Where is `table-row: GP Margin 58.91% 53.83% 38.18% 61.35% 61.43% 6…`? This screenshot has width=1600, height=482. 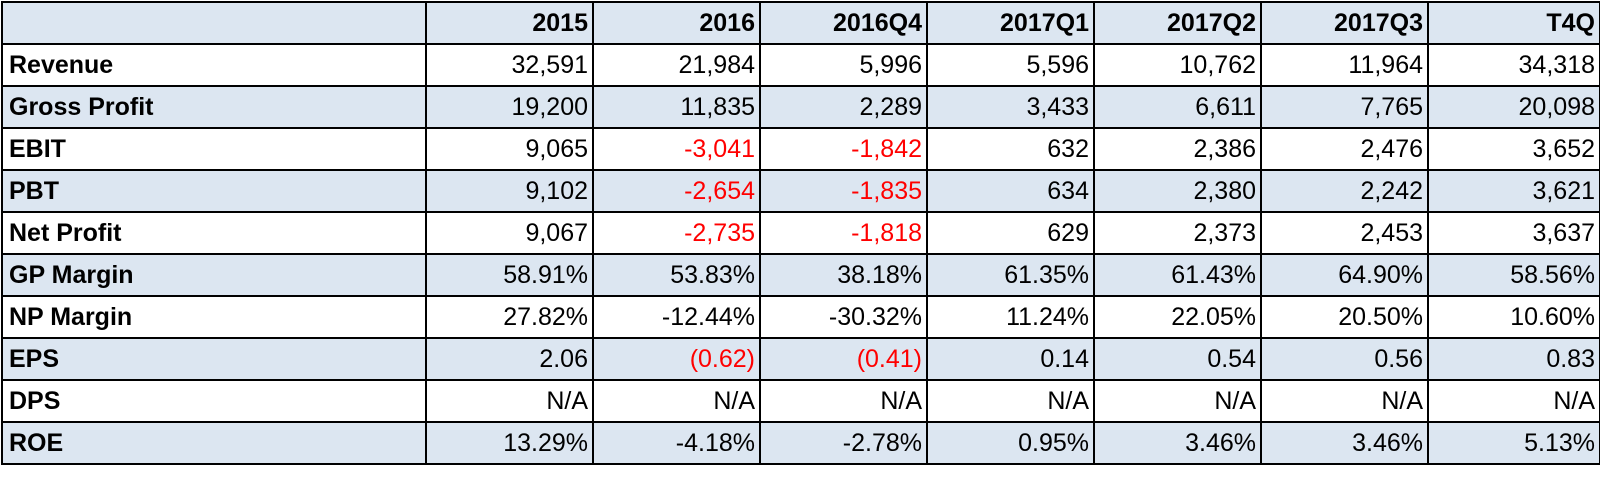
table-row: GP Margin 58.91% 53.83% 38.18% 61.35% 61.43% 6… is located at coordinates (800, 275).